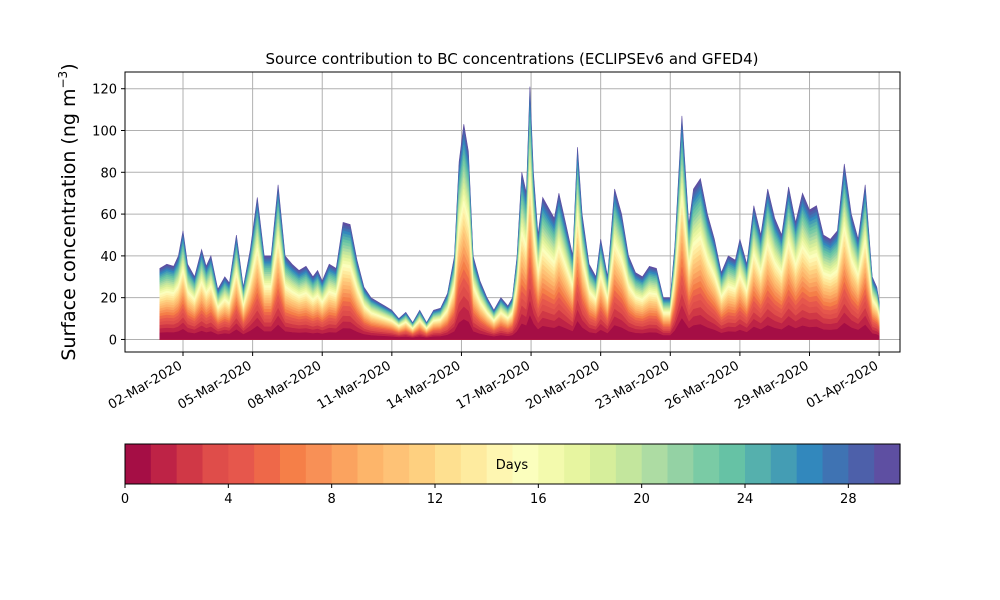 The height and width of the screenshot is (600, 1000). I want to click on y-tick-label: 20, so click(108, 299).